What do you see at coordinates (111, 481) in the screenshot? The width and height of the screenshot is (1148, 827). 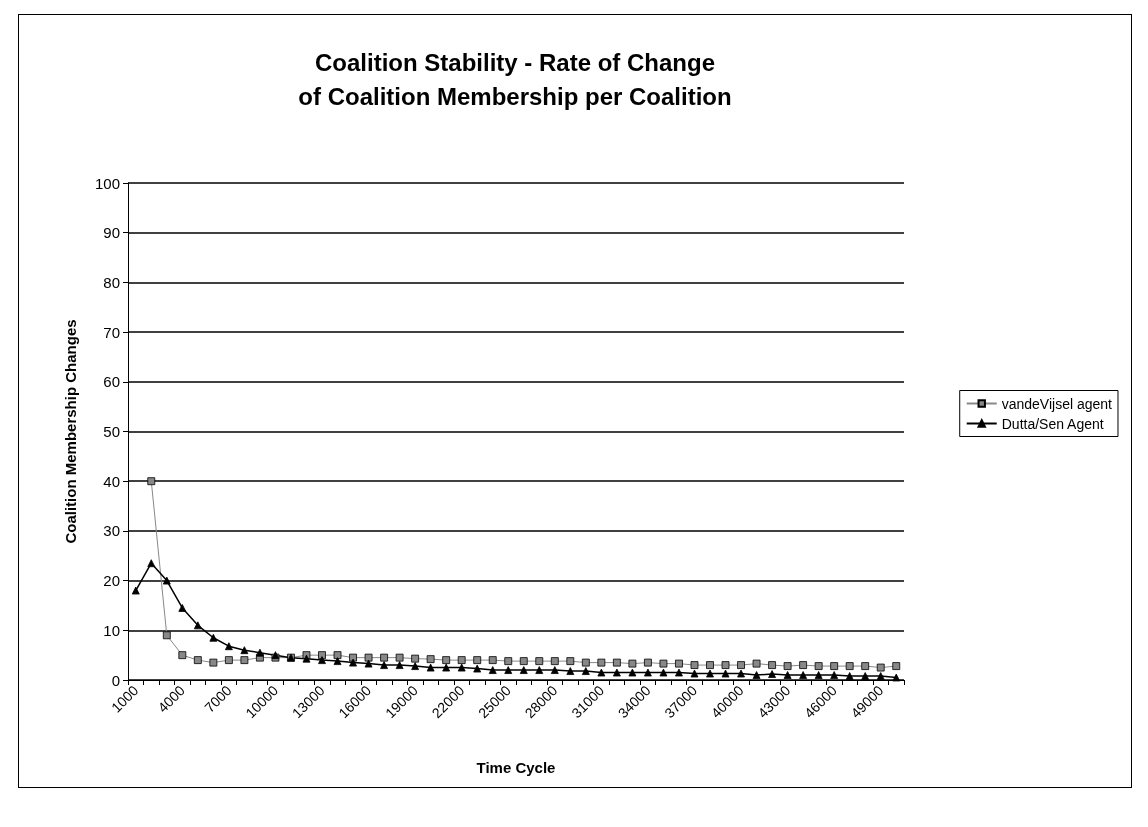 I see `y-tick-label: 40` at bounding box center [111, 481].